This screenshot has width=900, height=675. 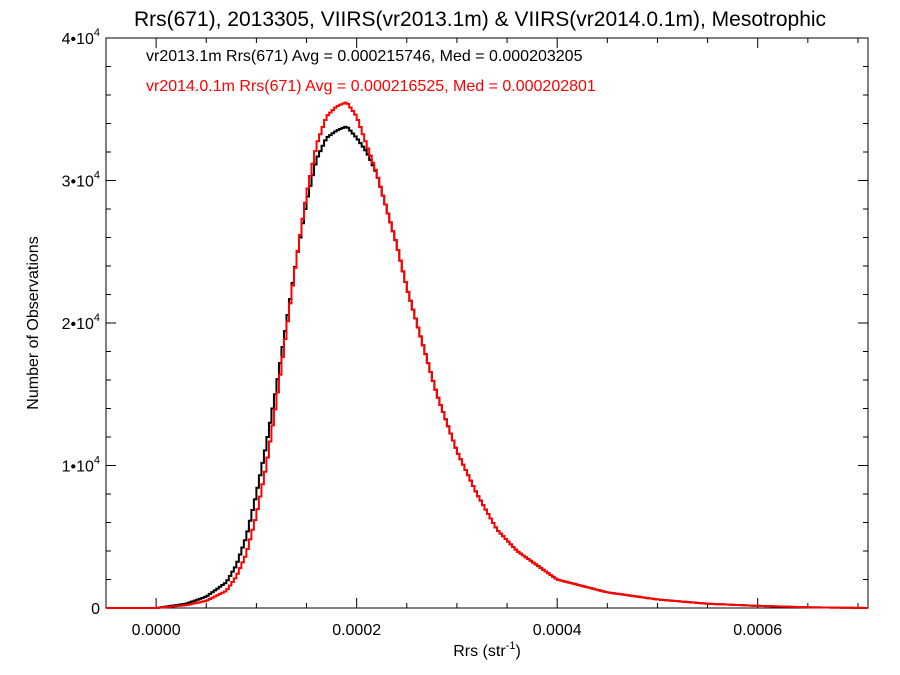 What do you see at coordinates (757, 630) in the screenshot?
I see `x-tick-label-3: 0.0006` at bounding box center [757, 630].